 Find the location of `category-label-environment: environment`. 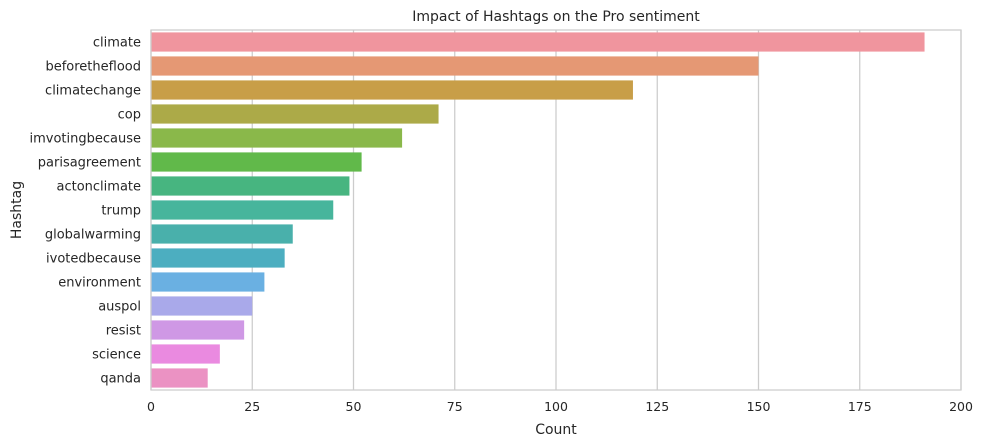

category-label-environment: environment is located at coordinates (99, 283).